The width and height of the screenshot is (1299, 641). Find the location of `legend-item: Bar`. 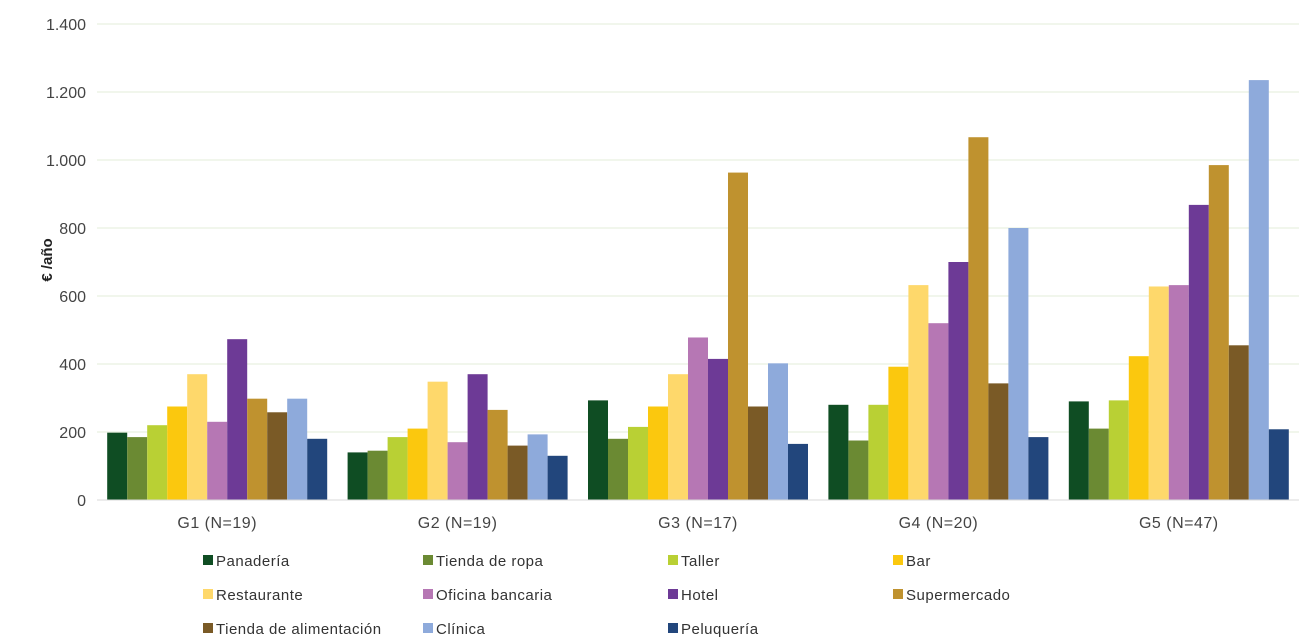

legend-item: Bar is located at coordinates (912, 561).